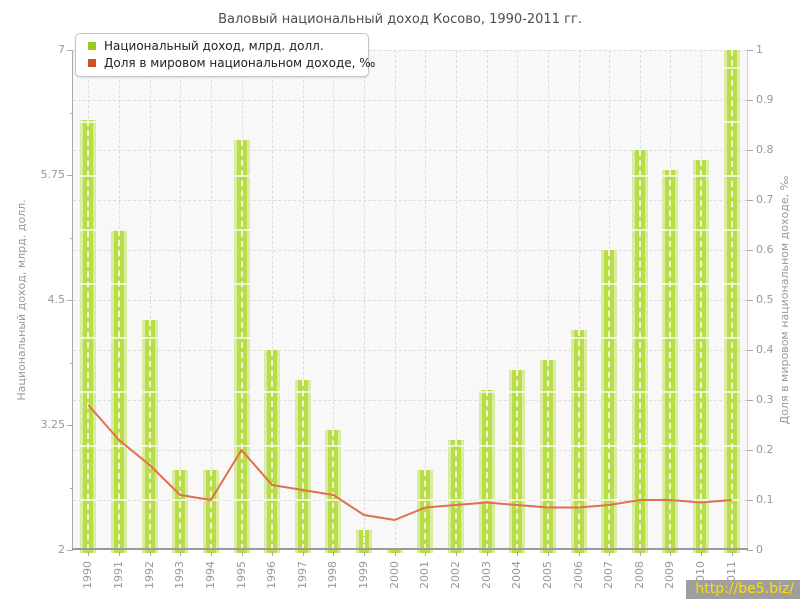  I want to click on y-axis-tick-label-left: 5.75, so click(53, 174).